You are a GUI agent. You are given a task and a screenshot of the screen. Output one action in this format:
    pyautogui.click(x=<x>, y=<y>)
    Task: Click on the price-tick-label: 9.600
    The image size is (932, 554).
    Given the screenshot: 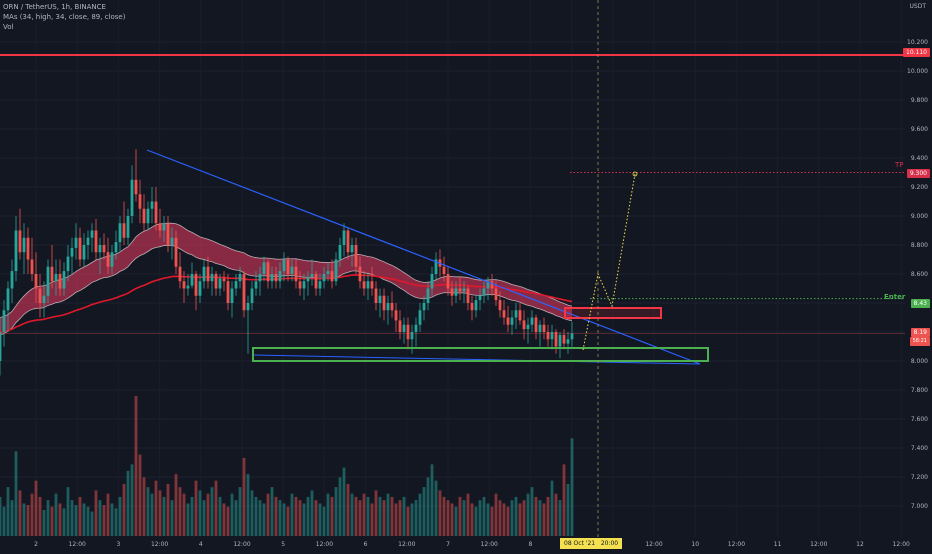 What is the action you would take?
    pyautogui.click(x=919, y=129)
    